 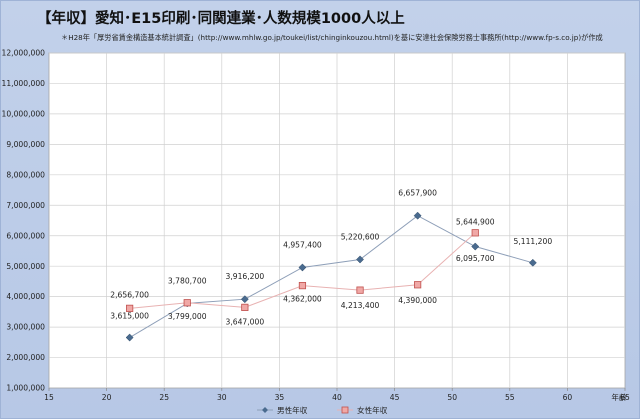 What do you see at coordinates (187, 316) in the screenshot?
I see `data-label: 3,799,000` at bounding box center [187, 316].